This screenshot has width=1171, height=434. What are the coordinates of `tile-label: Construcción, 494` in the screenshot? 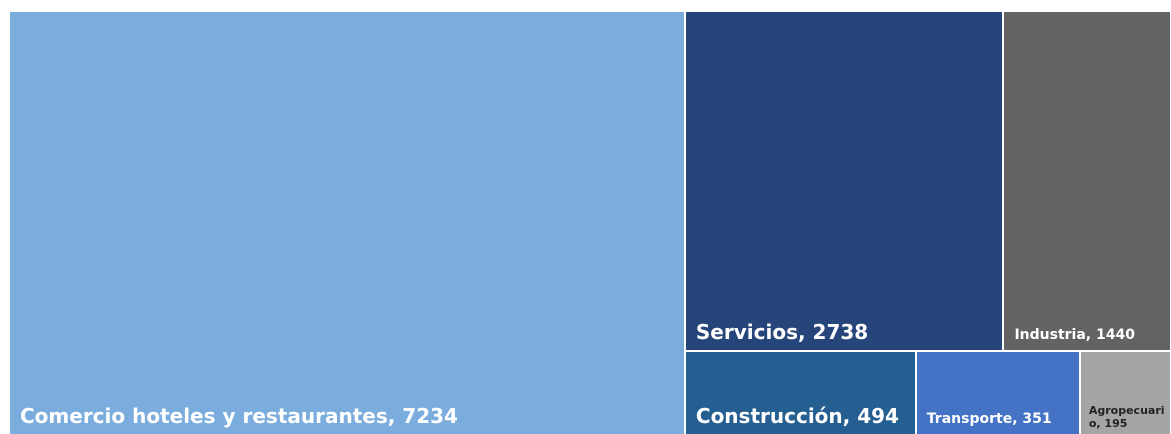 It's located at (797, 415).